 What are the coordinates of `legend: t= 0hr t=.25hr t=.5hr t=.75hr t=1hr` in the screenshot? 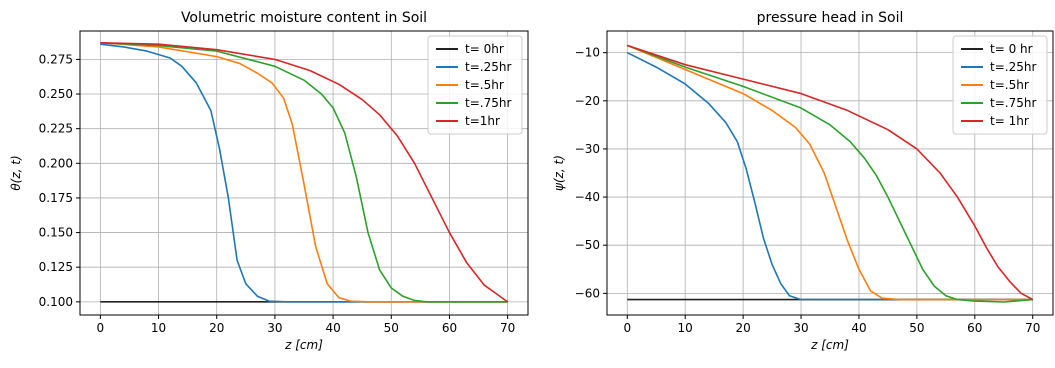 It's located at (475, 85).